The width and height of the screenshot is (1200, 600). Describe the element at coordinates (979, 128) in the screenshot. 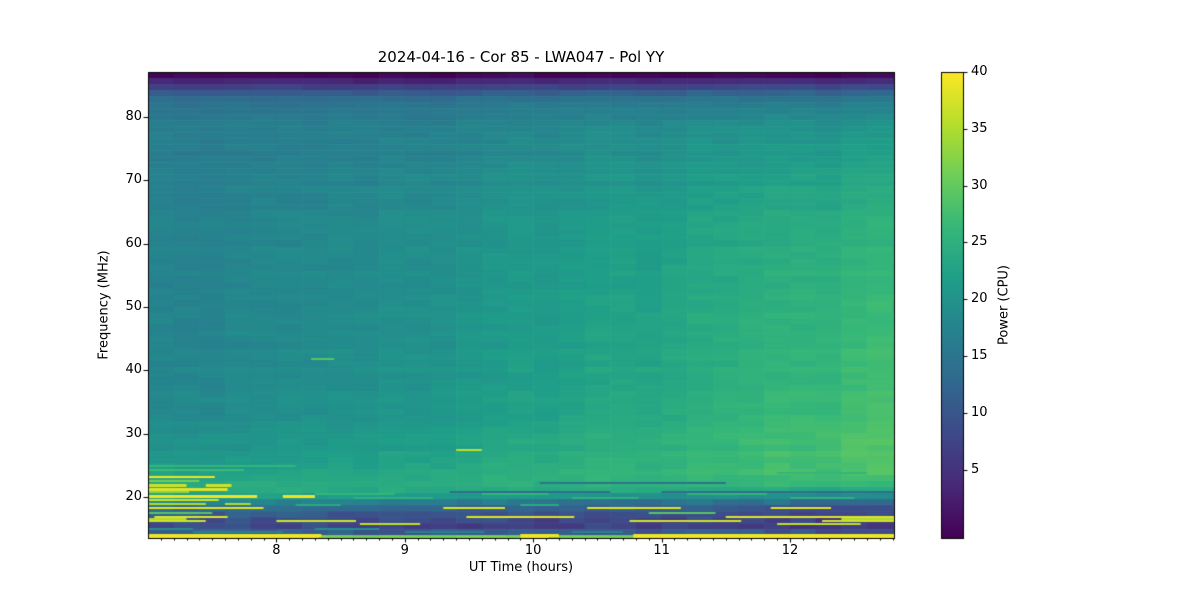

I see `cbar-tick-label: 35` at that location.